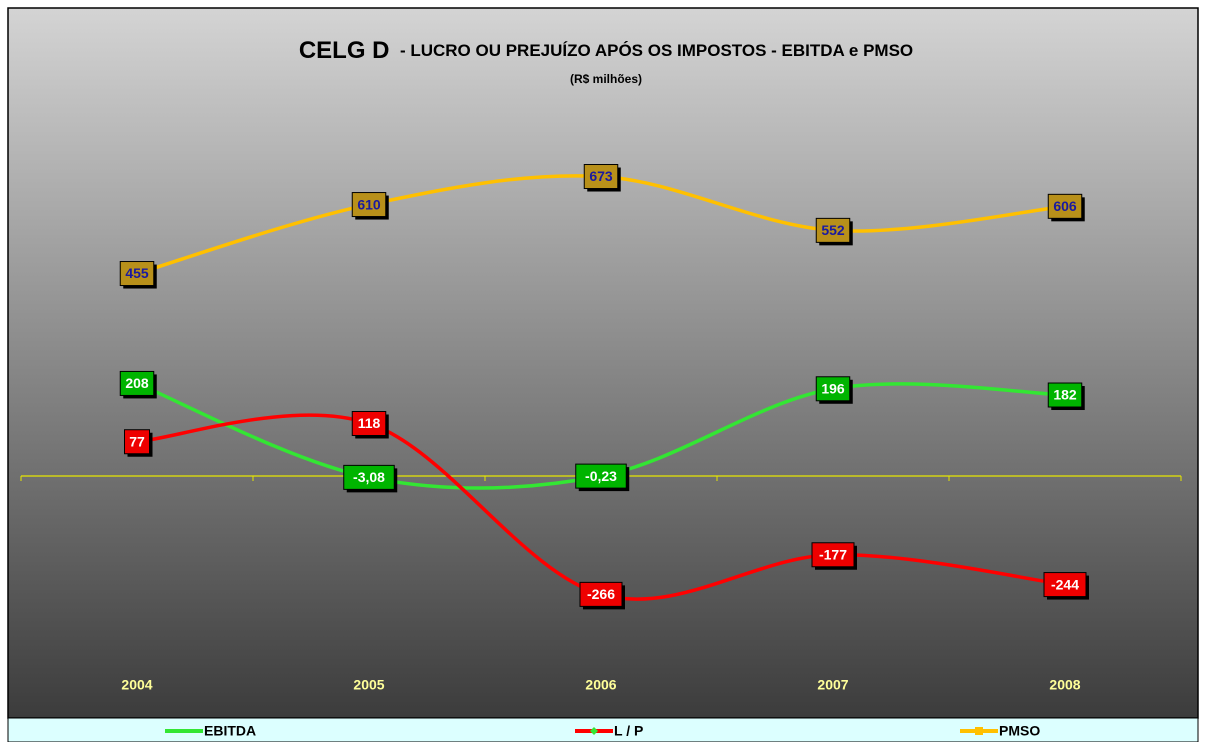 Image resolution: width=1205 pixels, height=747 pixels. I want to click on data-label: 455, so click(137, 273).